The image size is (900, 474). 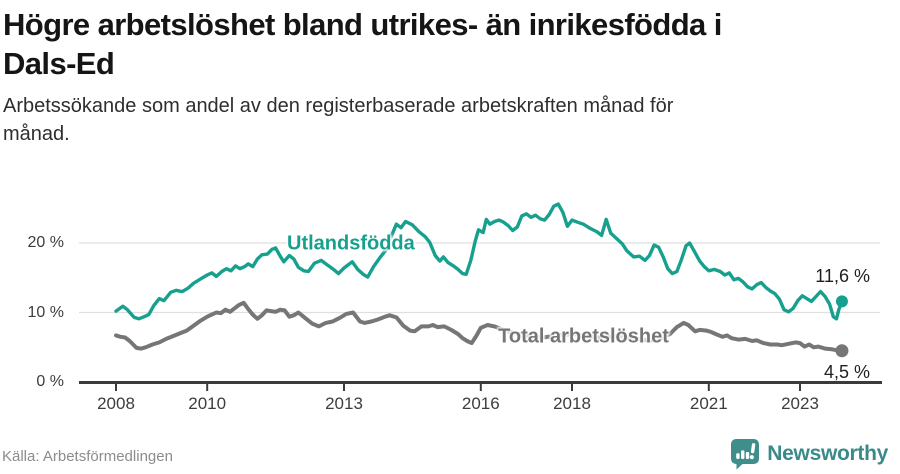 I want to click on y-axis-label-10: 10 %, so click(x=45, y=312).